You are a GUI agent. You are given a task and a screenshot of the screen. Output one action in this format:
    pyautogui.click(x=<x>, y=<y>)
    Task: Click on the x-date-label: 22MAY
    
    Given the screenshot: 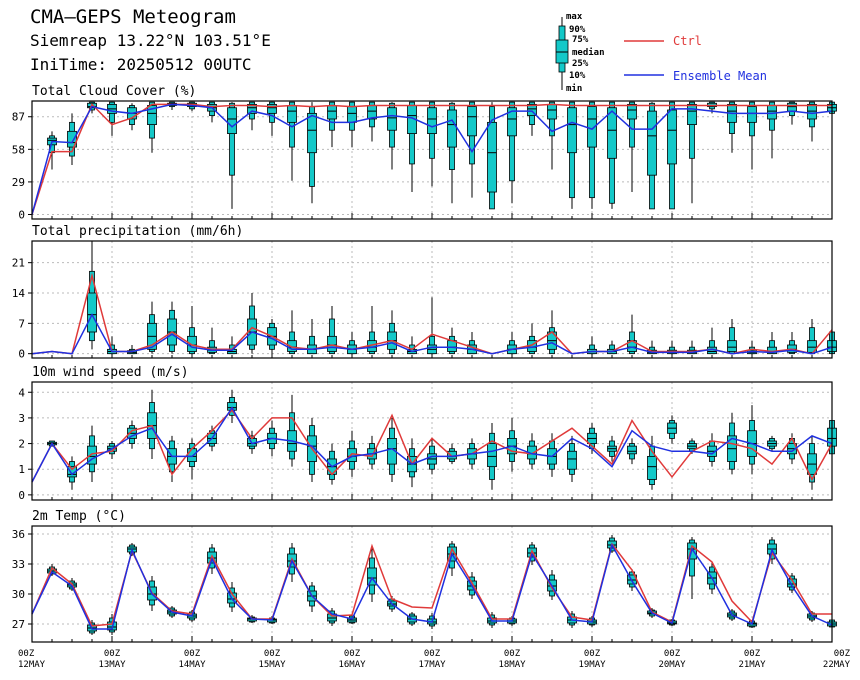 What is the action you would take?
    pyautogui.click(x=837, y=665)
    